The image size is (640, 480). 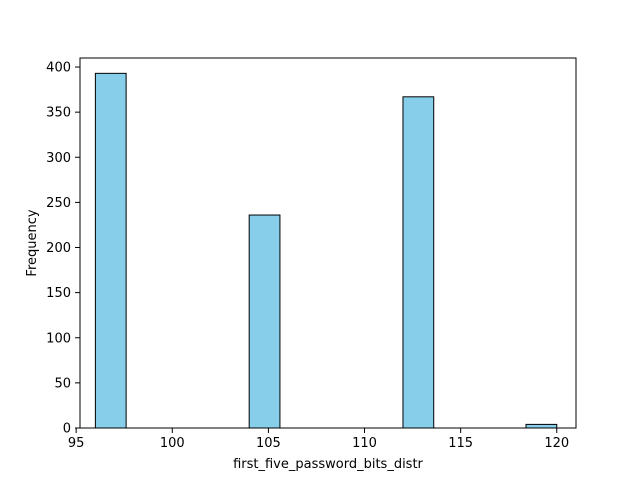 I want to click on y-tick-label: 200, so click(x=58, y=248).